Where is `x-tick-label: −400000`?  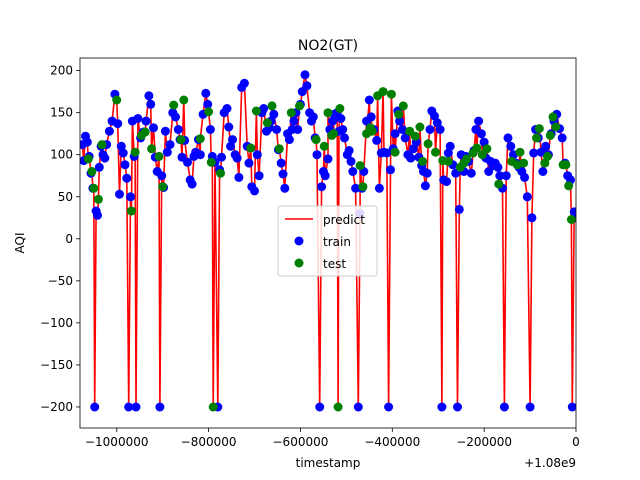
x-tick-label: −400000 is located at coordinates (392, 442).